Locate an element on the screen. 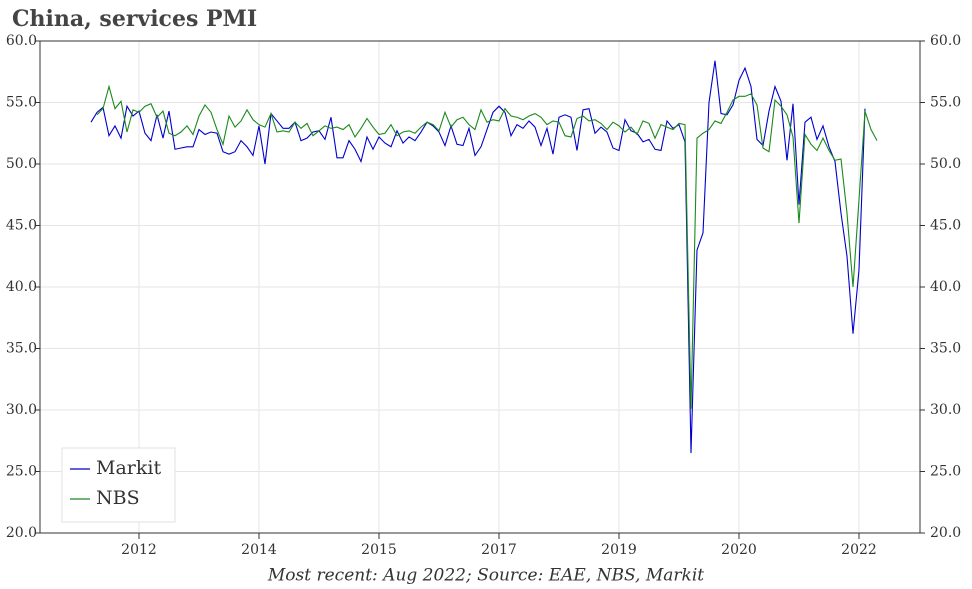 The image size is (972, 589). y-tick-label: 20.0 is located at coordinates (21, 533).